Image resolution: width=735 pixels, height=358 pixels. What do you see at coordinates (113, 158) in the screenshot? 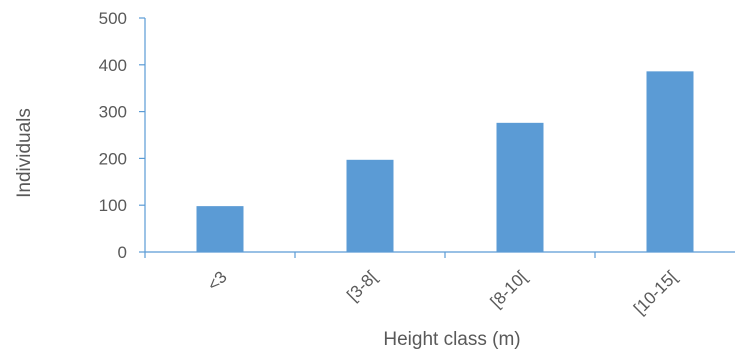
I see `y-tick-label: 200` at bounding box center [113, 158].